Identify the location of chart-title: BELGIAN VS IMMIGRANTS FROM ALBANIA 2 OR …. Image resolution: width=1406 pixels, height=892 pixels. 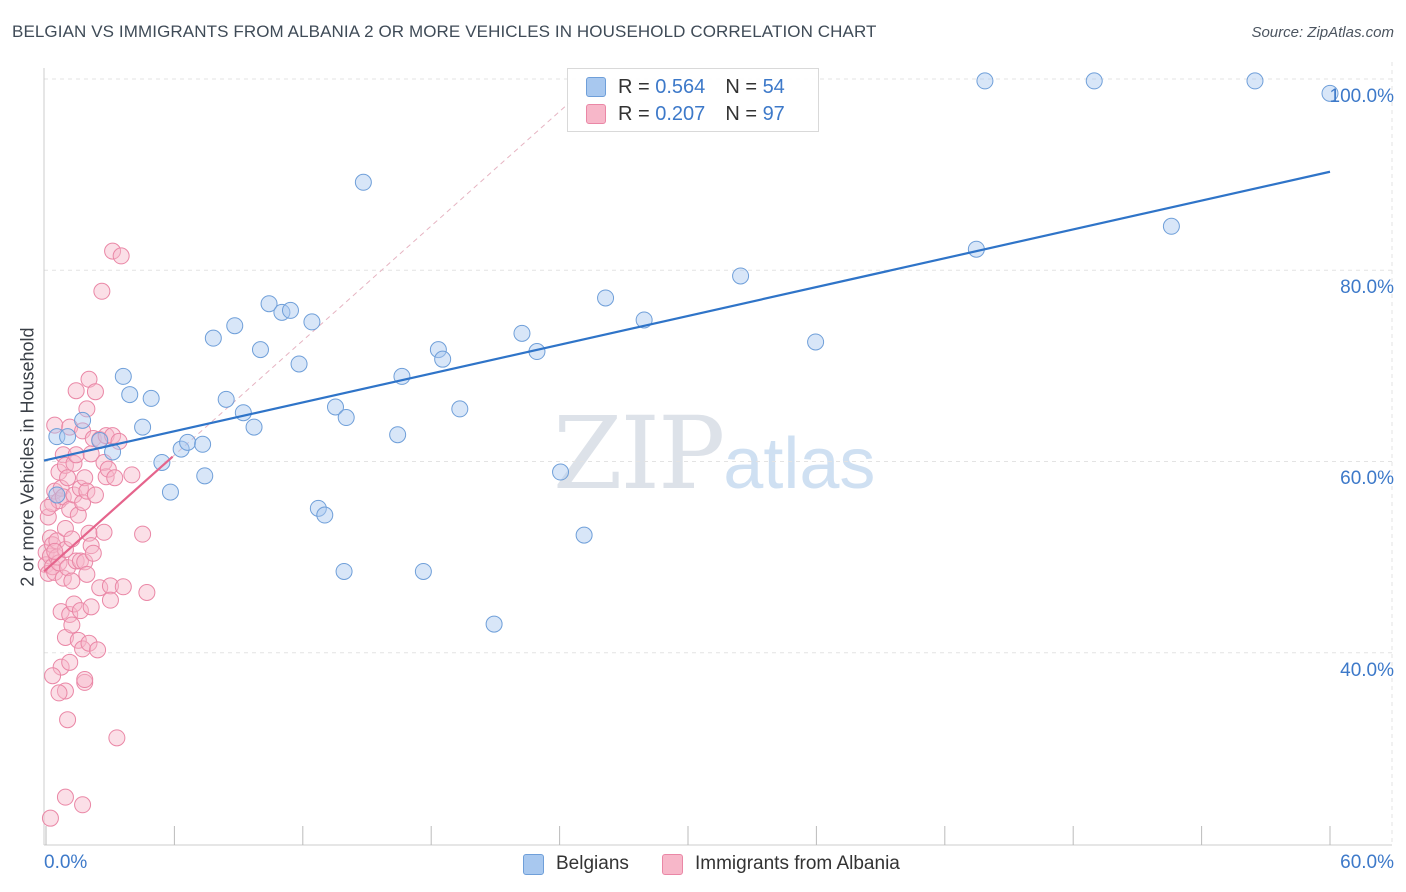
(444, 31).